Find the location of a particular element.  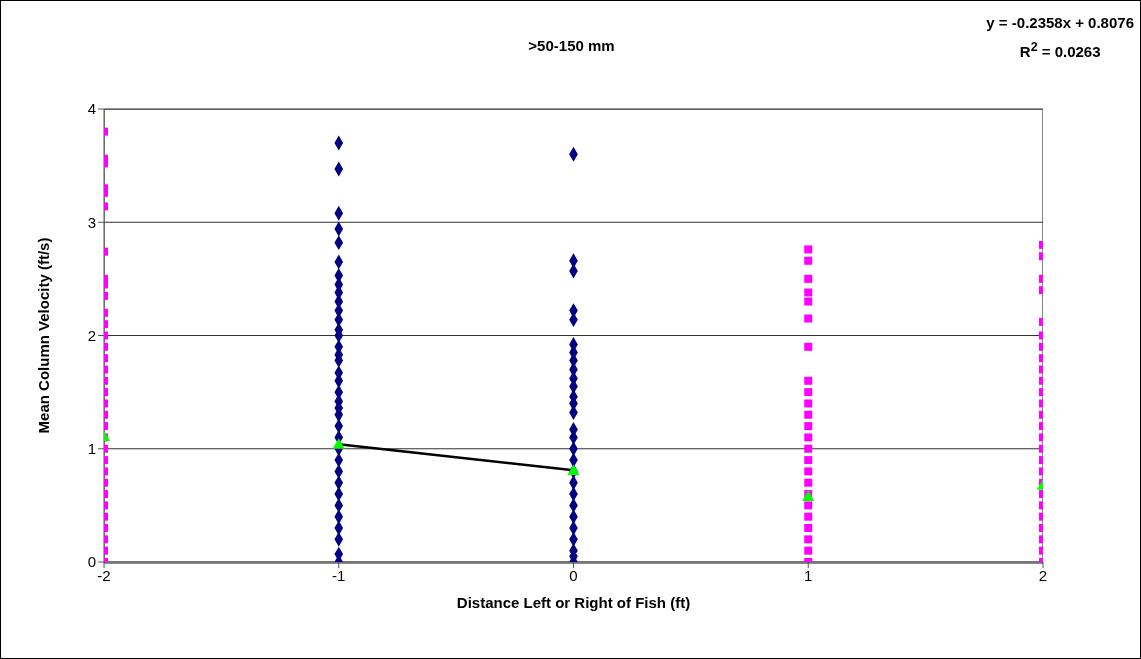

x-tick-label: 1 is located at coordinates (808, 575).